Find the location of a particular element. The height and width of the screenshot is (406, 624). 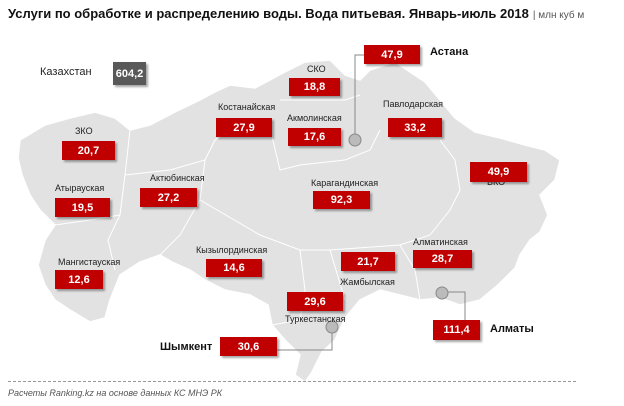

label-mangistau: Мангистауская is located at coordinates (89, 262).